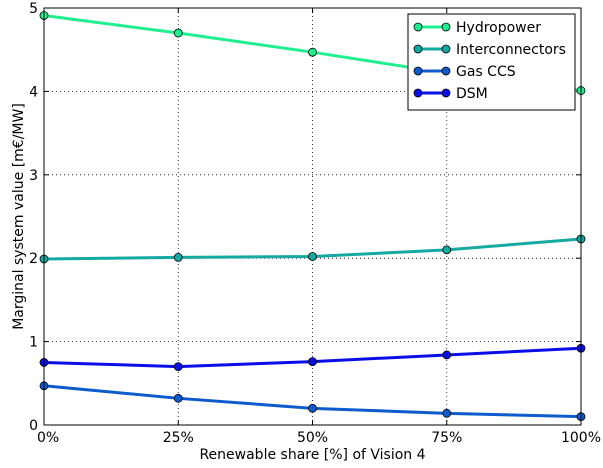 Image resolution: width=603 pixels, height=468 pixels. What do you see at coordinates (446, 438) in the screenshot?
I see `x-tick-label: 75%` at bounding box center [446, 438].